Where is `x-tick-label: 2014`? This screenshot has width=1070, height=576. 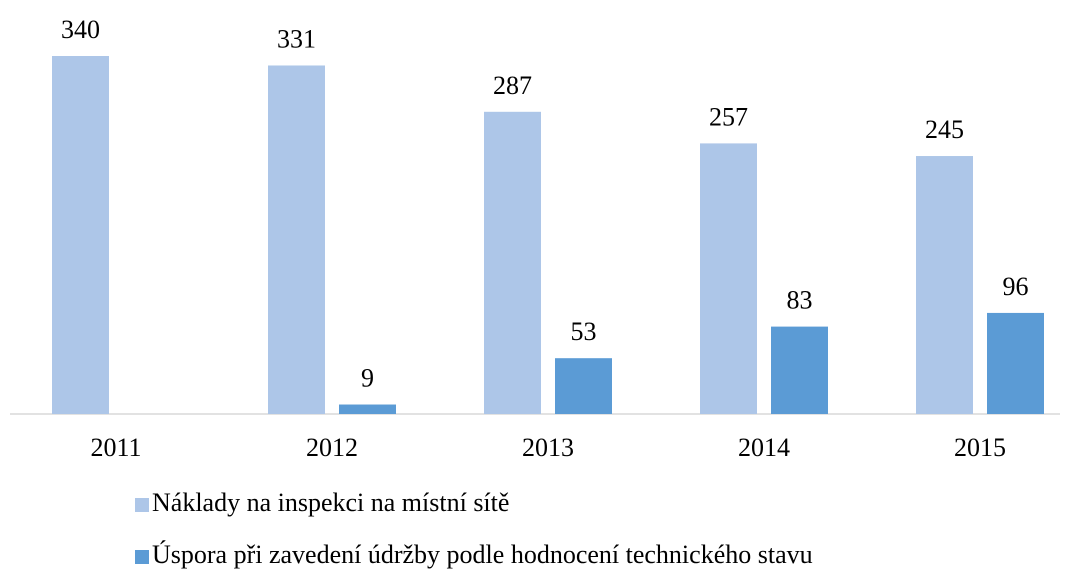 x-tick-label: 2014 is located at coordinates (764, 447).